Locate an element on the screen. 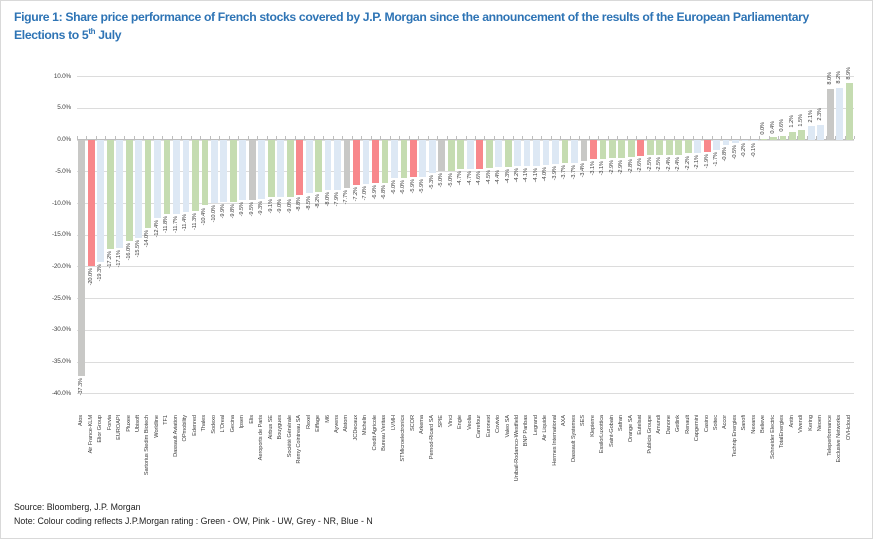 This screenshot has height=539, width=873. category-label: Klepierre is located at coordinates (592, 426).